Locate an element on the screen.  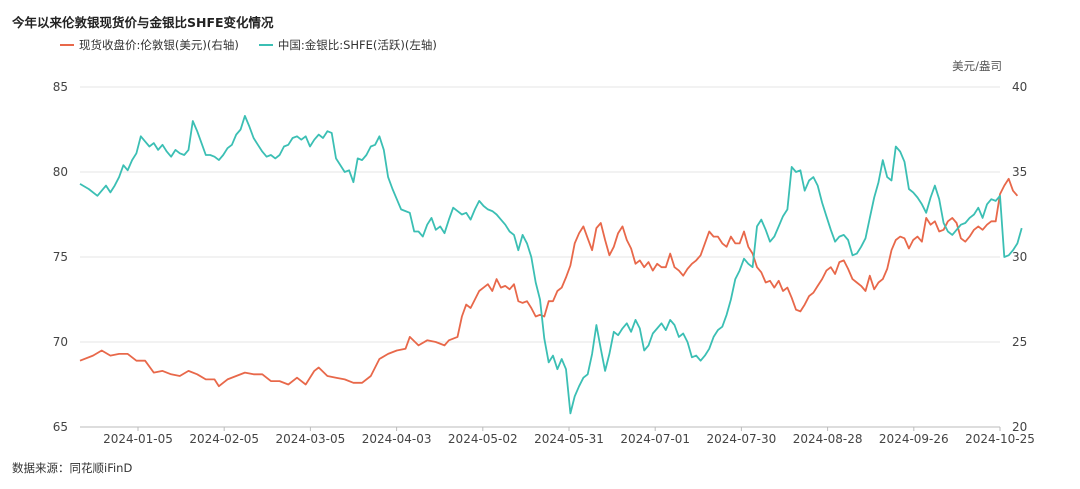
data-source-note: 数据来源：同花顺iFinD is located at coordinates (72, 468).